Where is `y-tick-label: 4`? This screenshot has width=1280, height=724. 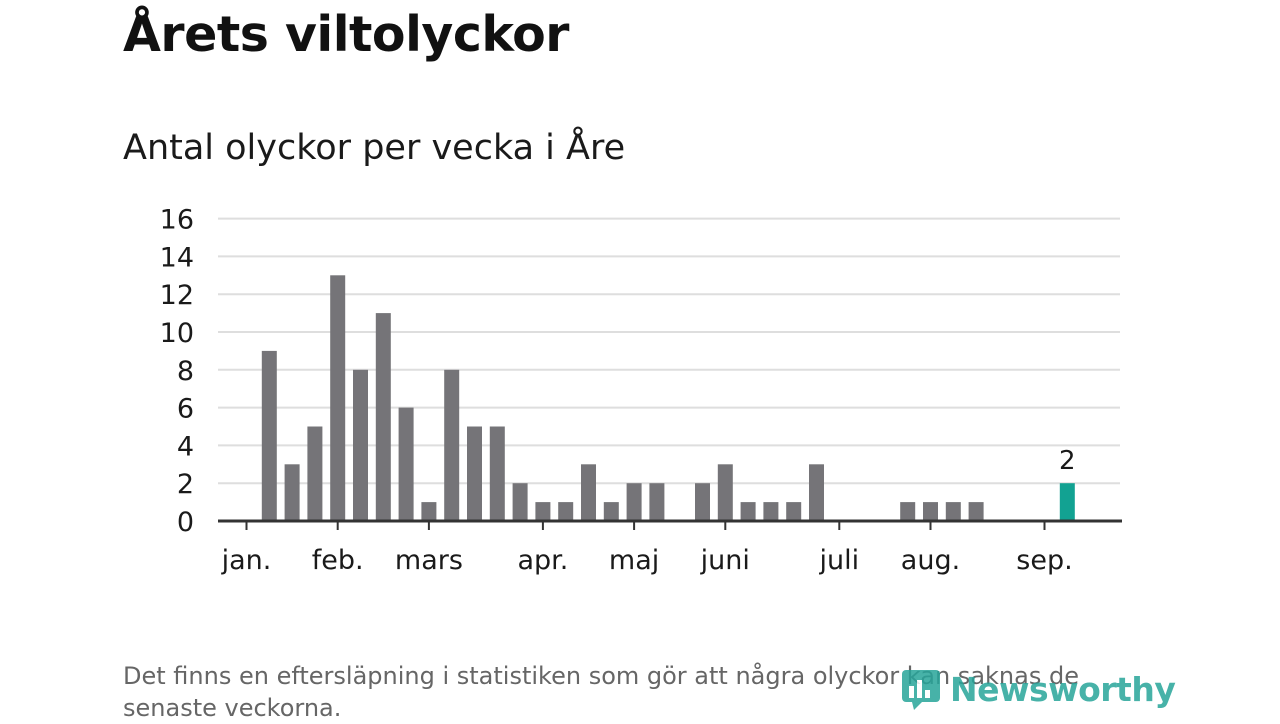 y-tick-label: 4 is located at coordinates (185, 446).